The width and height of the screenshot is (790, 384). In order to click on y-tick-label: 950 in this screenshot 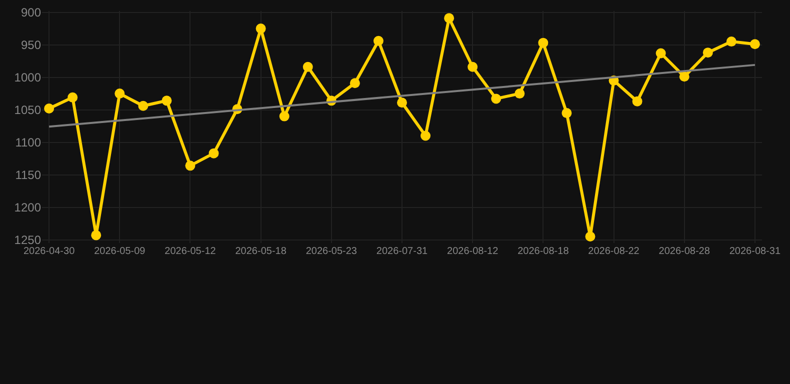, I will do `click(31, 45)`.